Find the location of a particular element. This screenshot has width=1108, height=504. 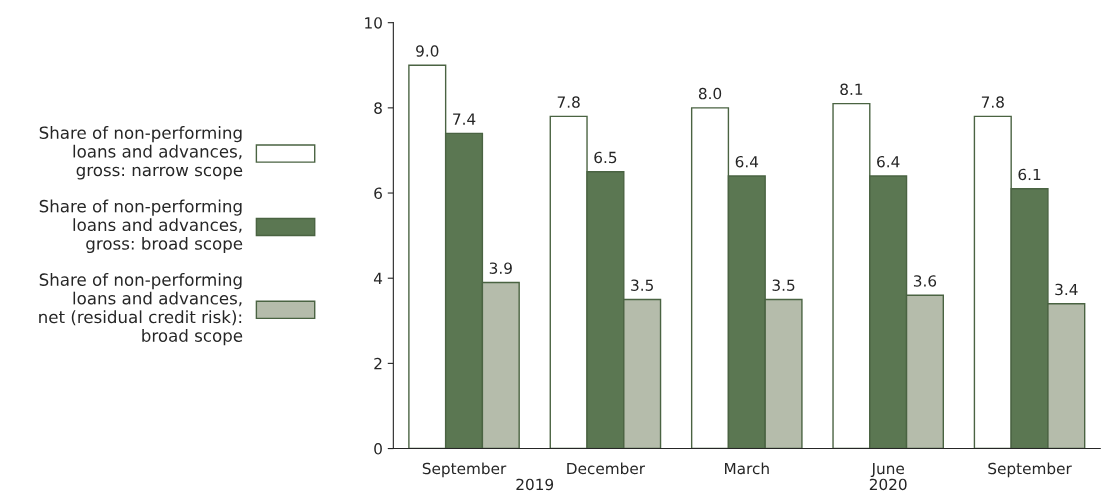

x-tick-label: December is located at coordinates (606, 468).